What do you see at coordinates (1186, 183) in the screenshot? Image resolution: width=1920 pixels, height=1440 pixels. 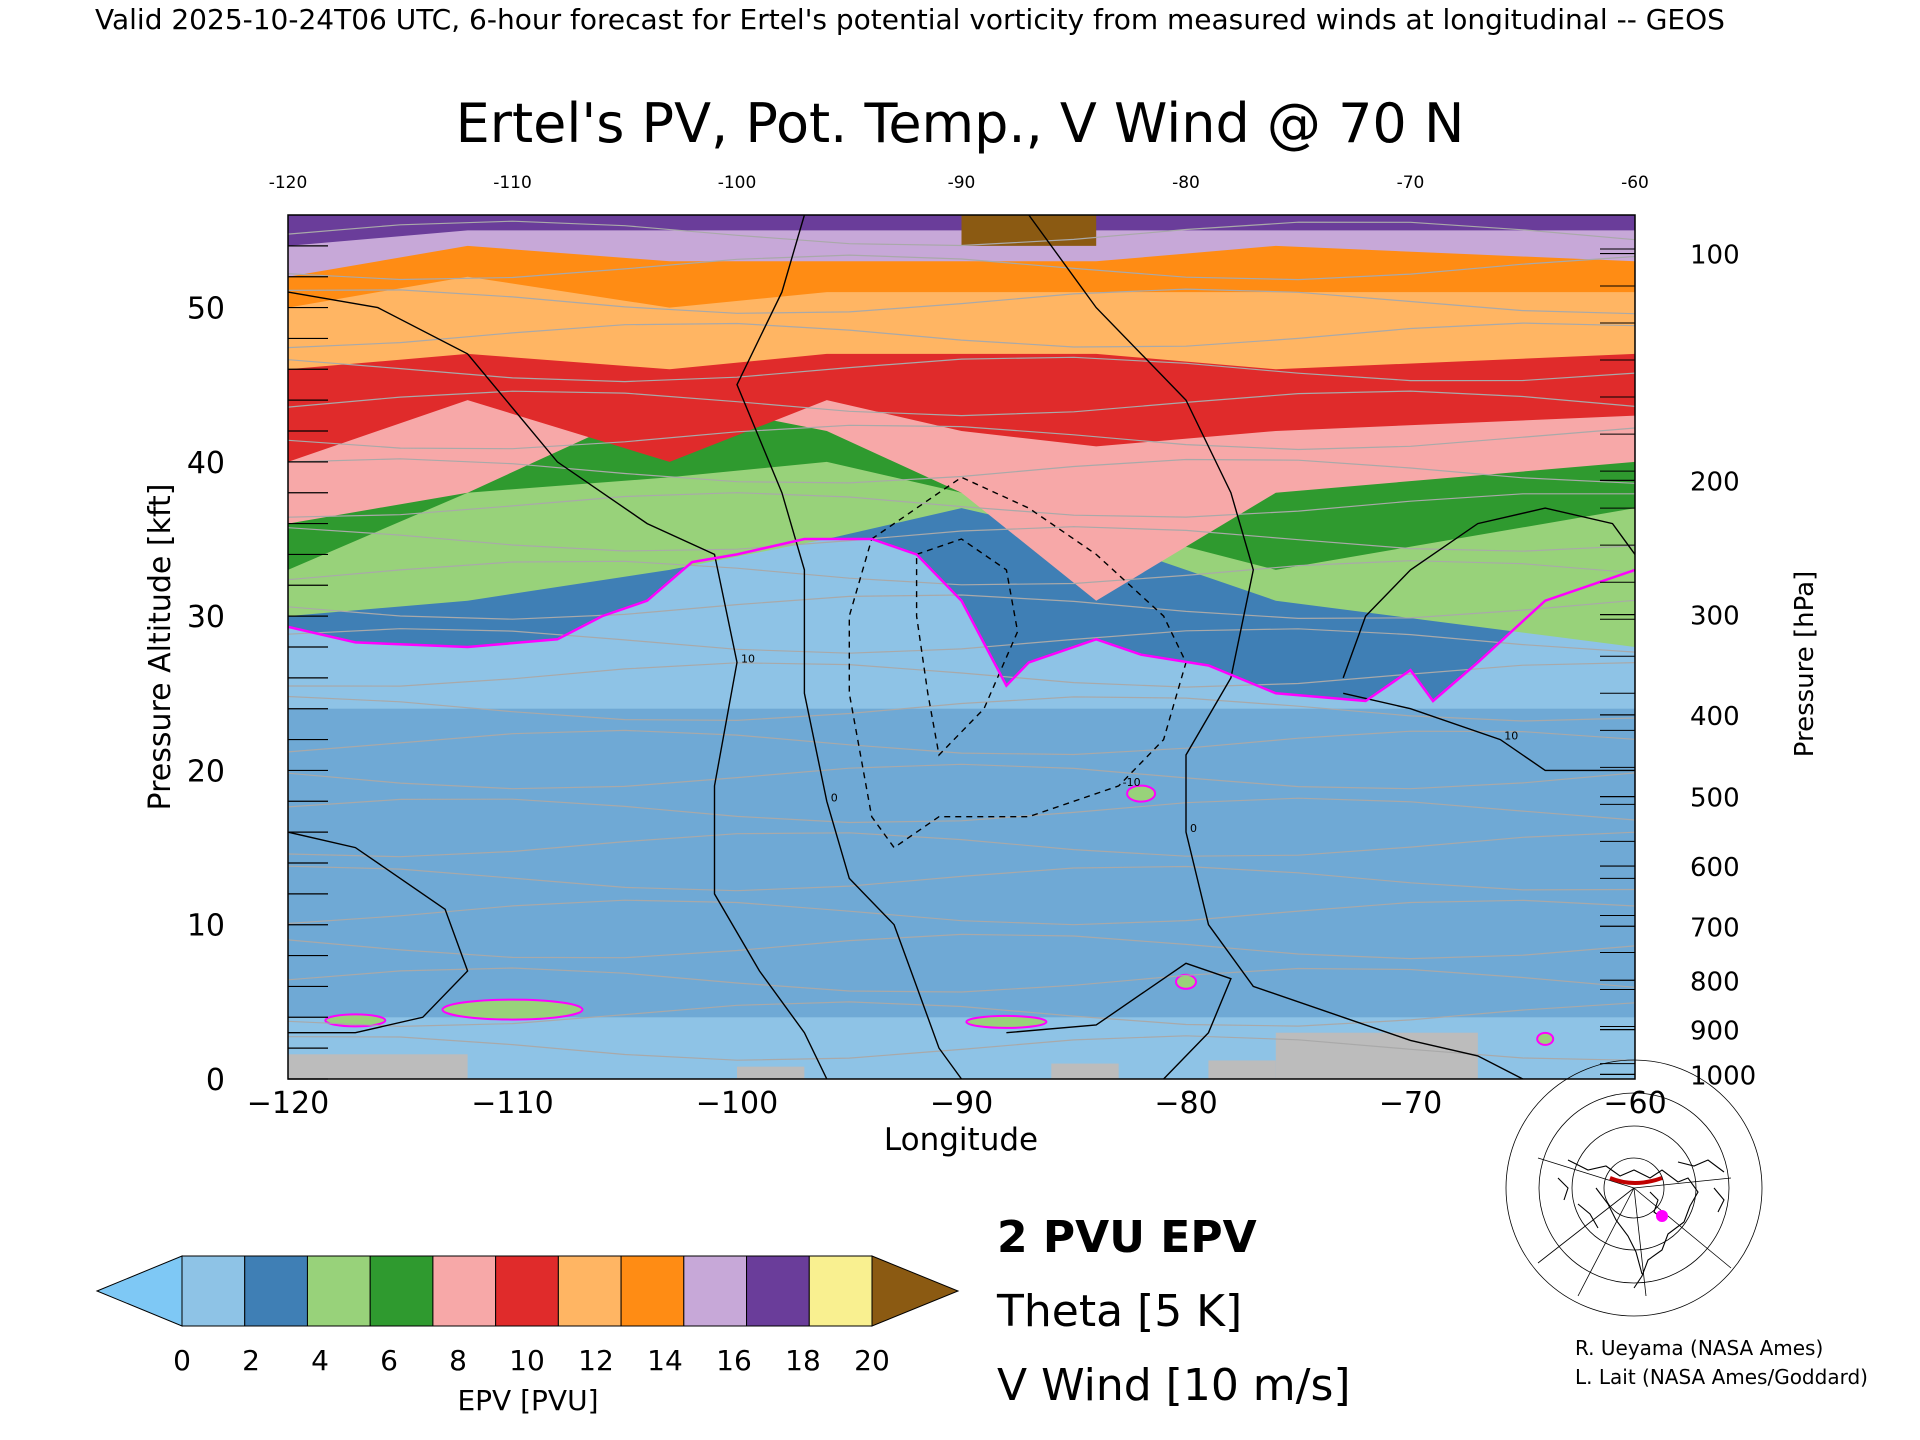 I see `top-tick-label: -80` at bounding box center [1186, 183].